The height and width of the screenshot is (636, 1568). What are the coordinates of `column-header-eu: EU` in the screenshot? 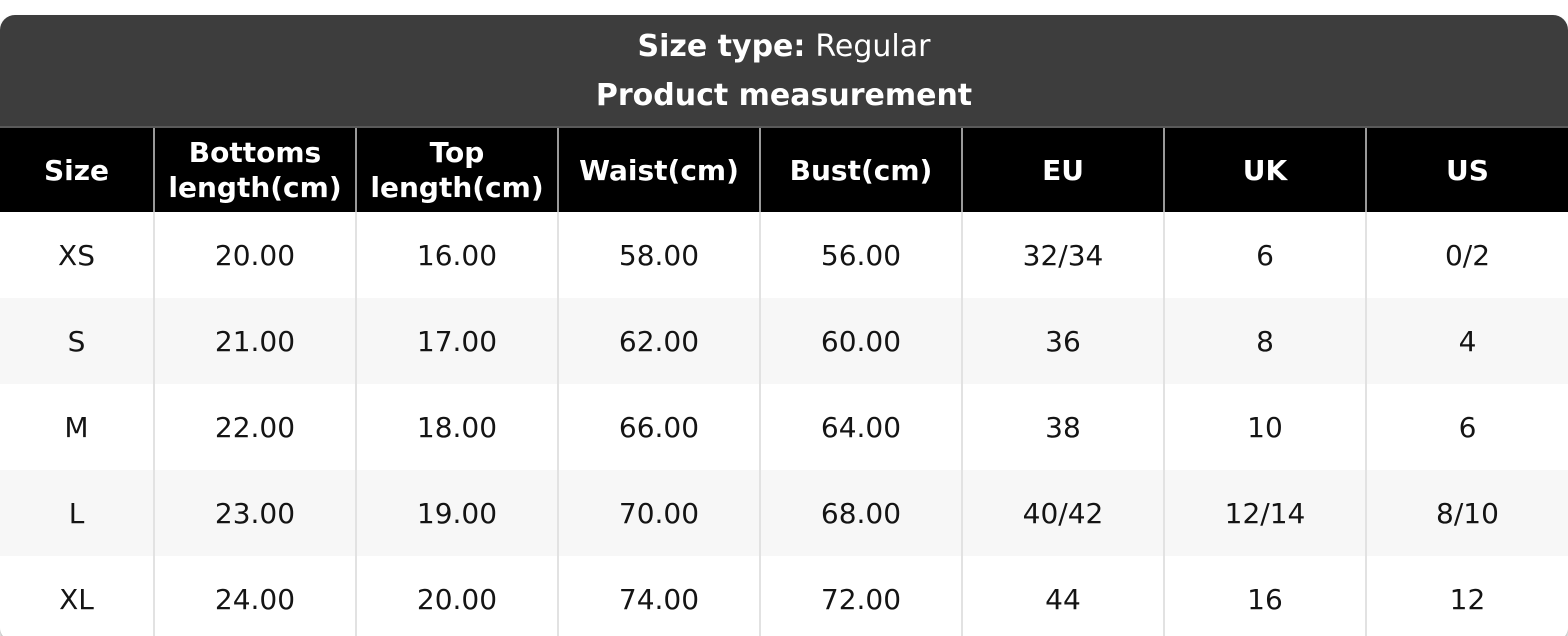 It's located at (1062, 170).